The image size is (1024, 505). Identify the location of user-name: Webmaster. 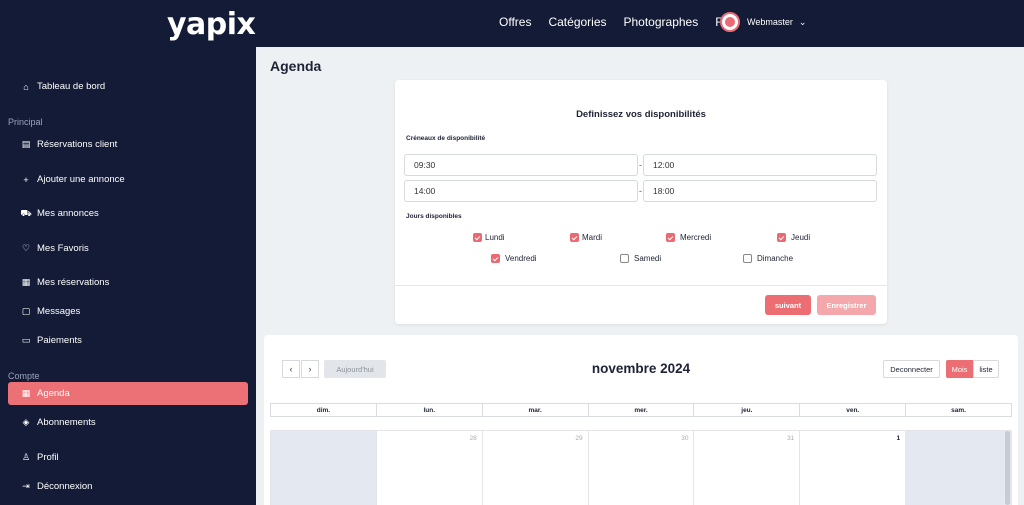
(770, 22).